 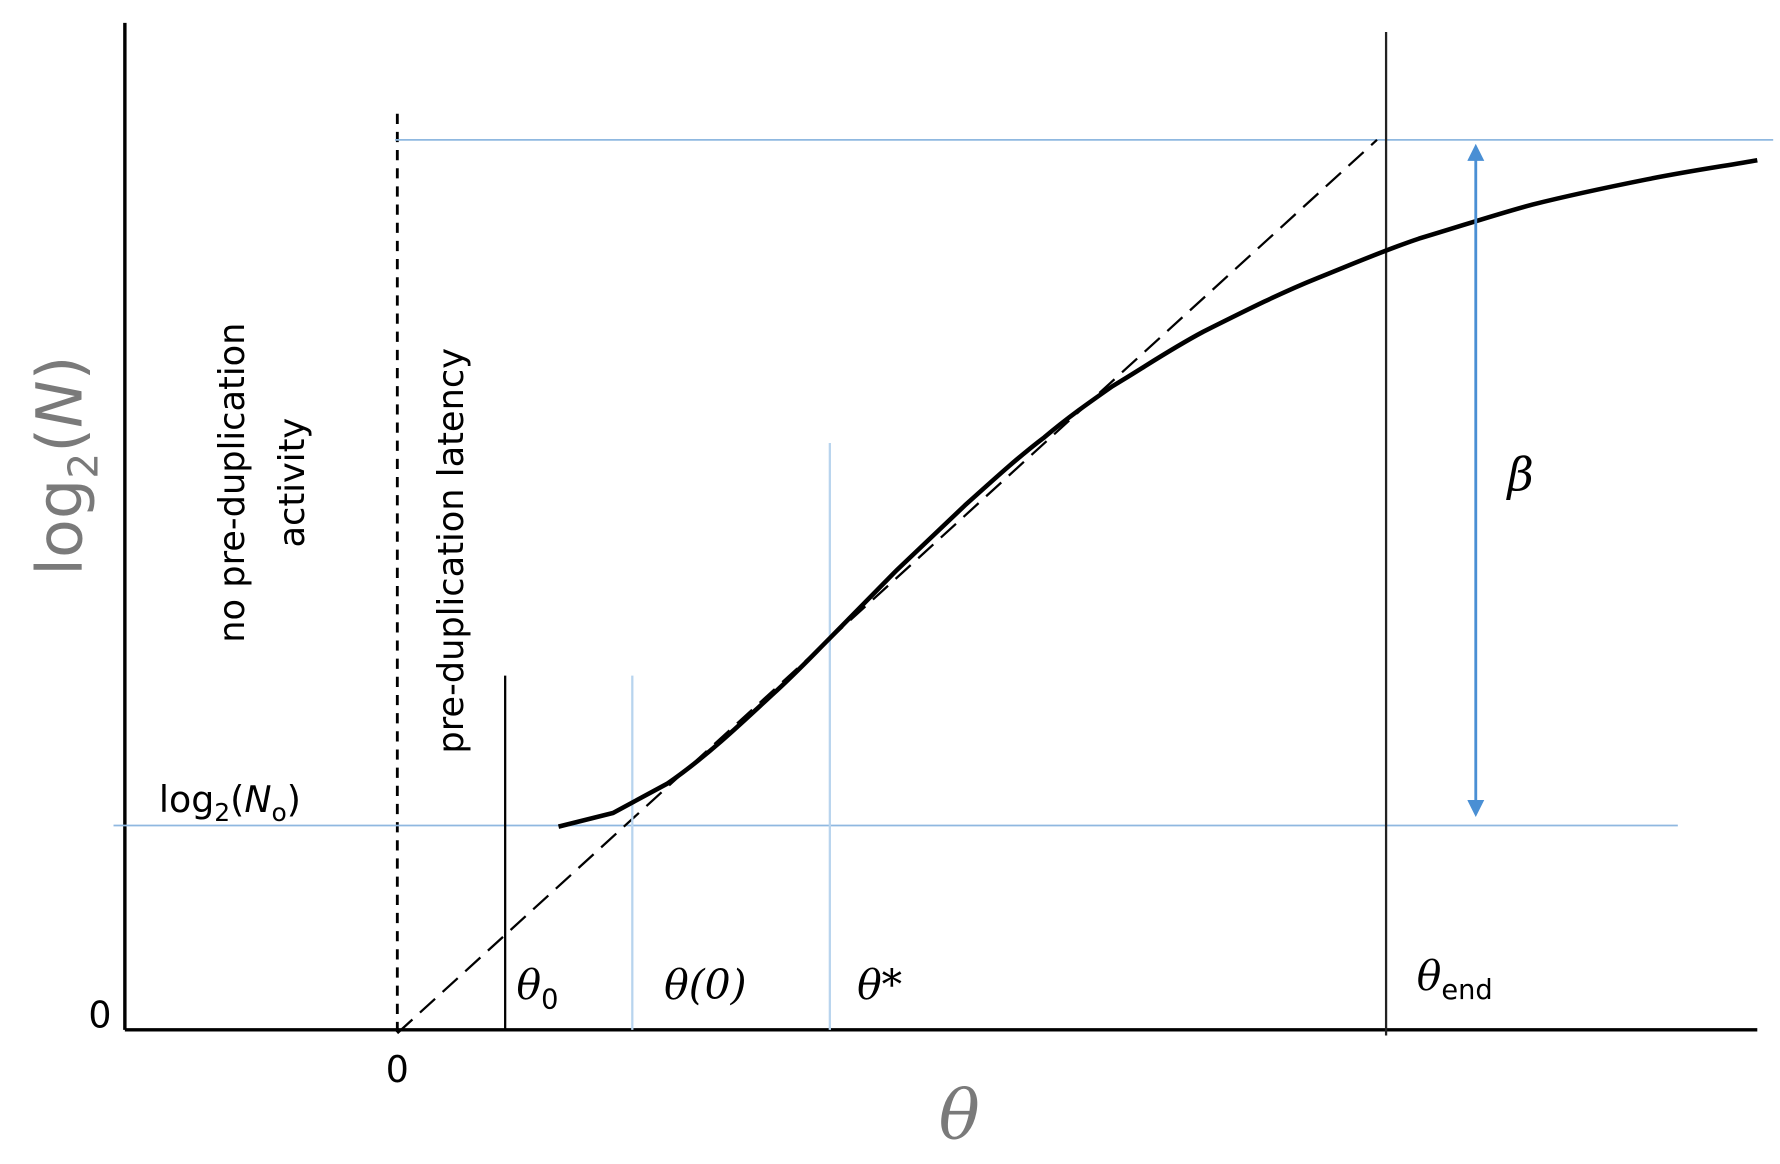 What do you see at coordinates (1520, 475) in the screenshot?
I see `beta-label: β` at bounding box center [1520, 475].